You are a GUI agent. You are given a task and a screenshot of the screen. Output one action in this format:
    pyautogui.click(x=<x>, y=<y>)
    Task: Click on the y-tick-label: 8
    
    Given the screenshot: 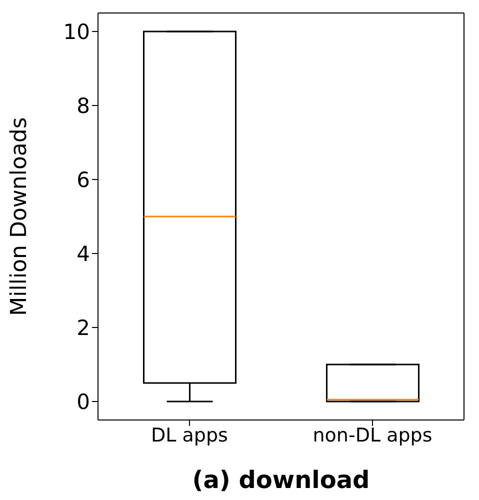 What is the action you would take?
    pyautogui.click(x=83, y=106)
    